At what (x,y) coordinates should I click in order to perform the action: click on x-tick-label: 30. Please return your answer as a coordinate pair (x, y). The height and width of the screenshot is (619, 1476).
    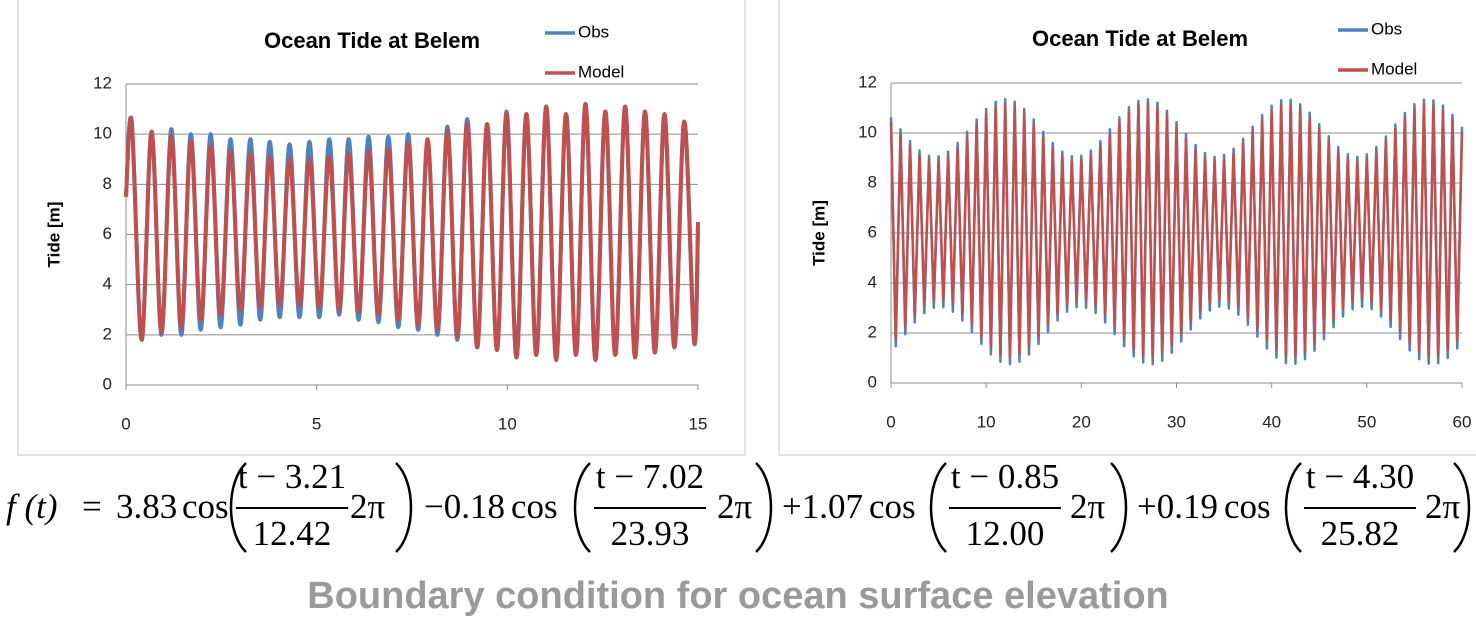
    Looking at the image, I should click on (1176, 421).